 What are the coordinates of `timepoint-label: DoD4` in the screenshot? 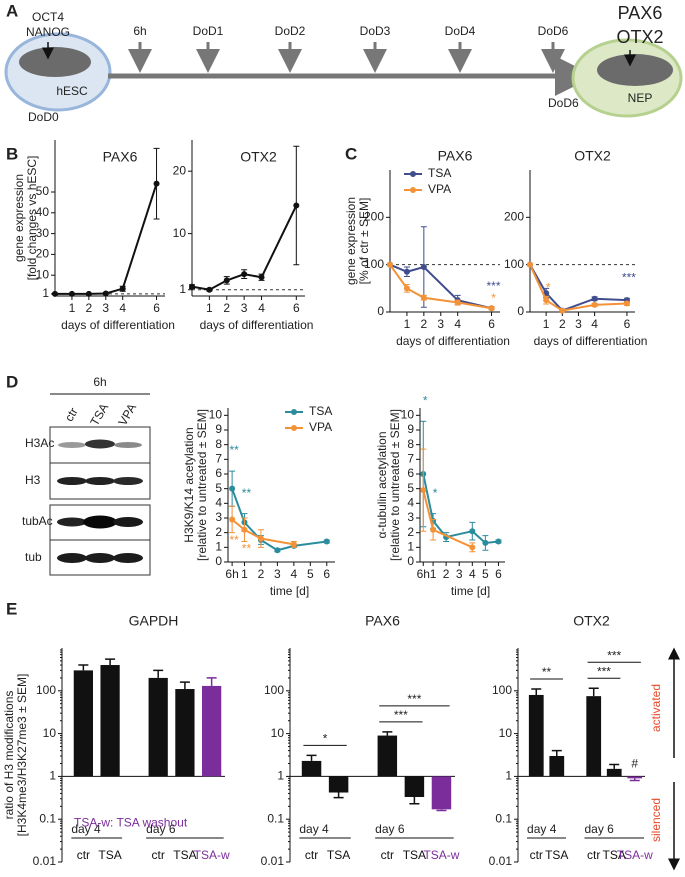 It's located at (460, 31).